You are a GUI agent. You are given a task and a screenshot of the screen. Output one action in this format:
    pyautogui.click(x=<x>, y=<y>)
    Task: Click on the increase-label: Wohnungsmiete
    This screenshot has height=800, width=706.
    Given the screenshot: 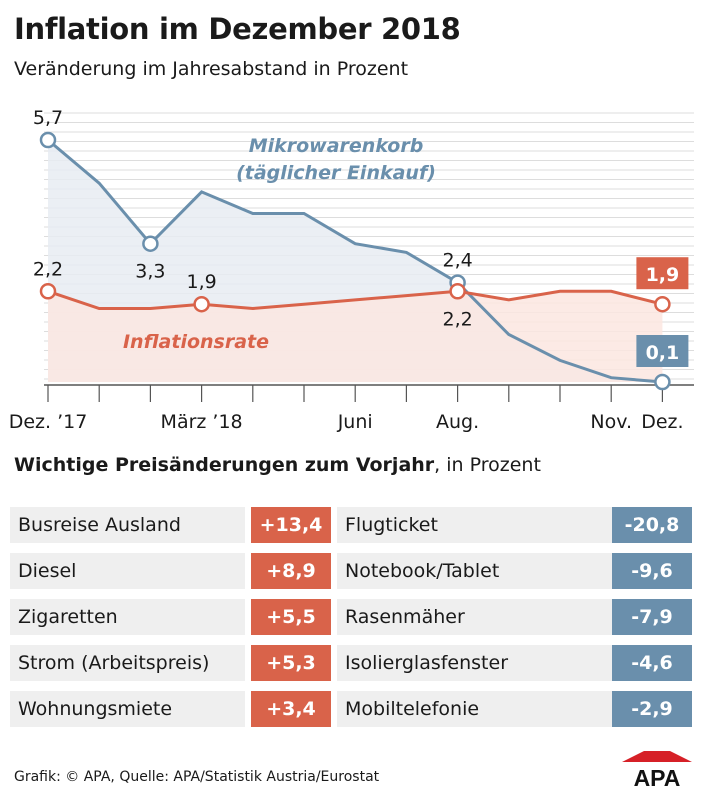 What is the action you would take?
    pyautogui.click(x=127, y=709)
    